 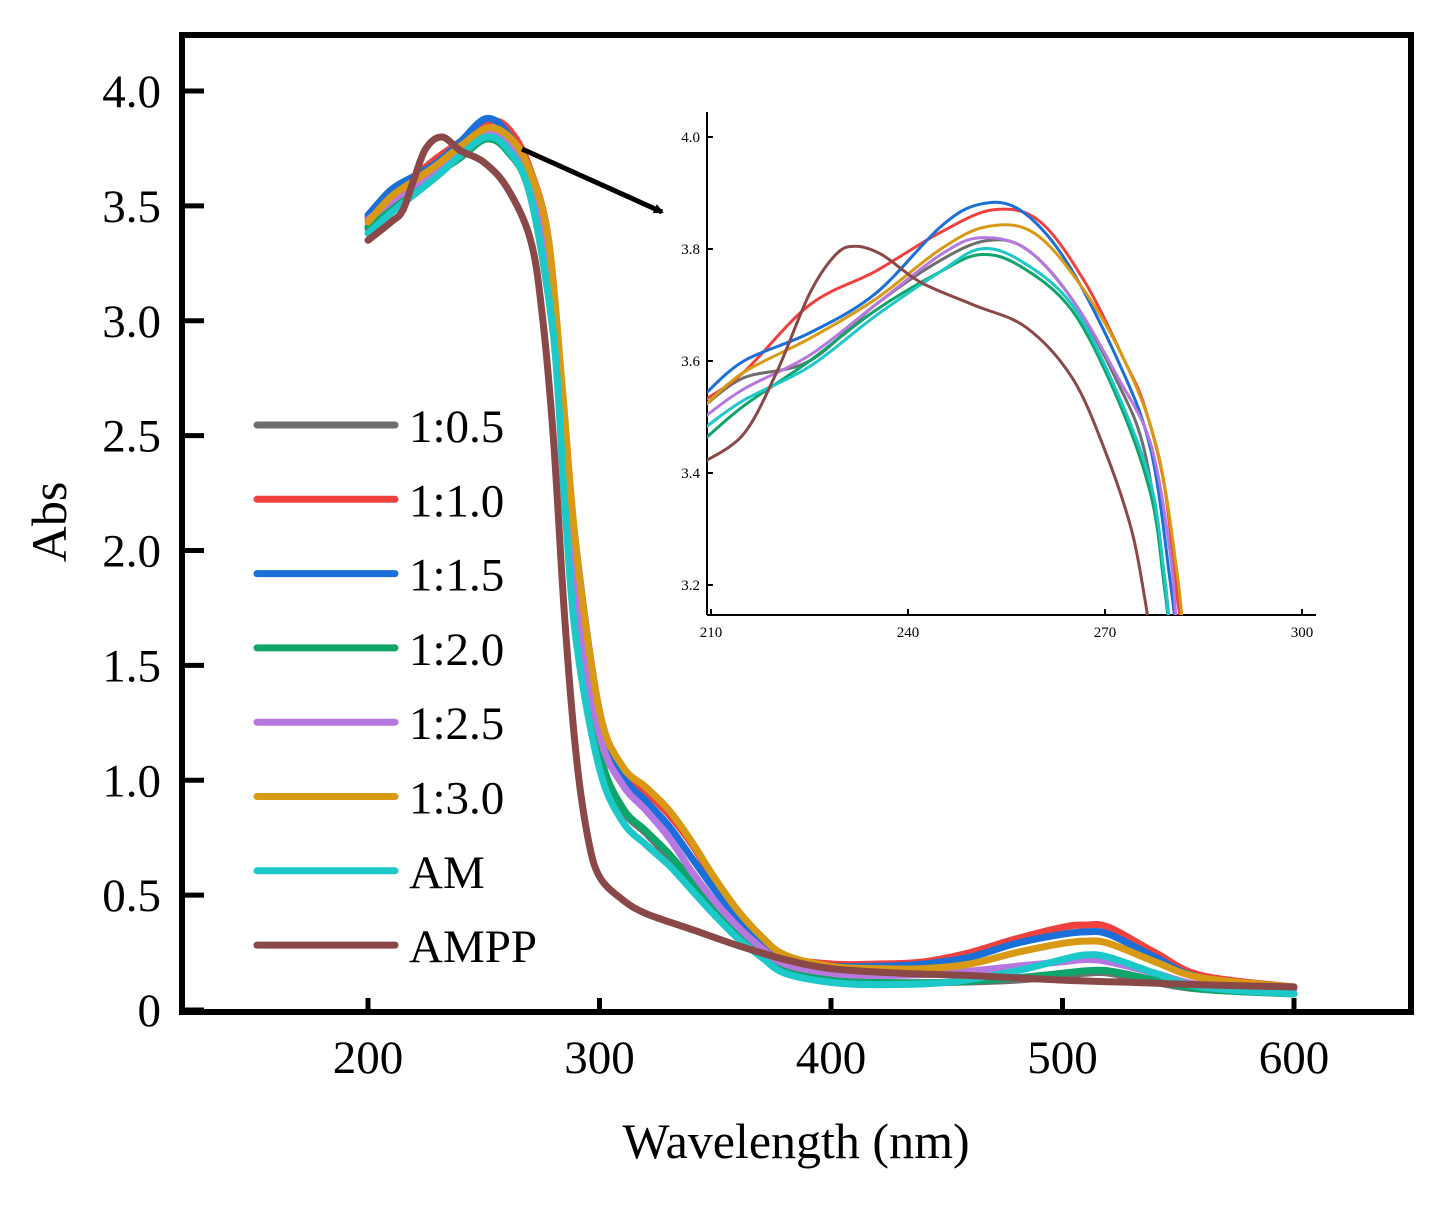 What do you see at coordinates (690, 250) in the screenshot?
I see `inset-y-tick-label: 3.8` at bounding box center [690, 250].